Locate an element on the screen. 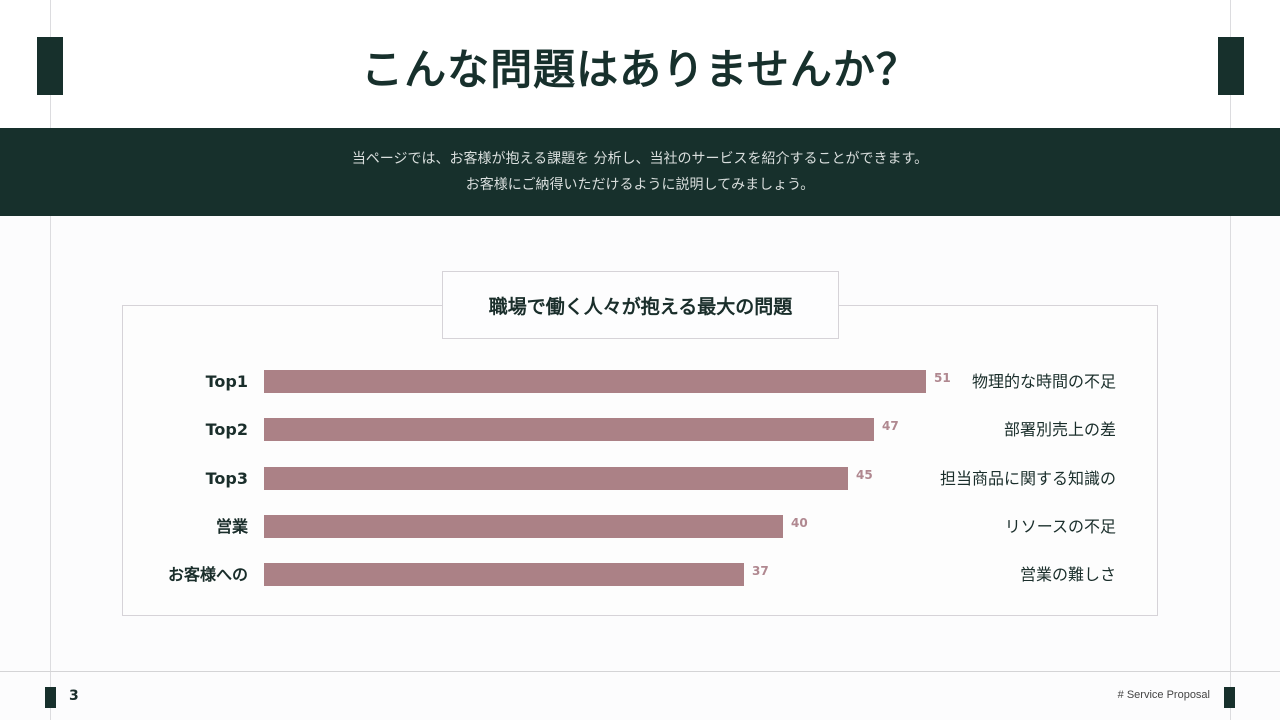 The image size is (1280, 720). chart-row: お客様への 37 営業の難しさ is located at coordinates (639, 575).